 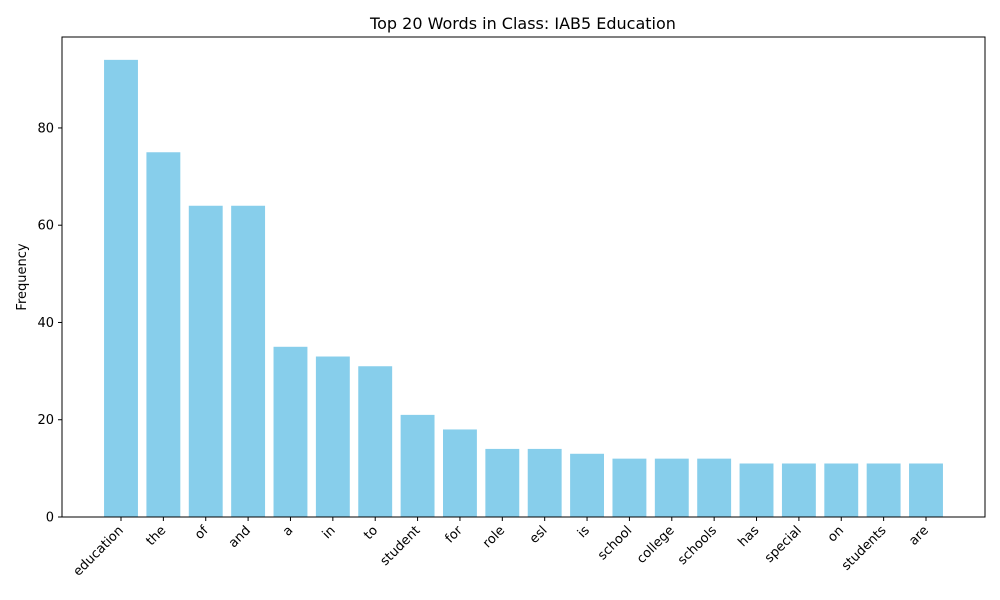 I want to click on x-tick-label: role, so click(x=494, y=537).